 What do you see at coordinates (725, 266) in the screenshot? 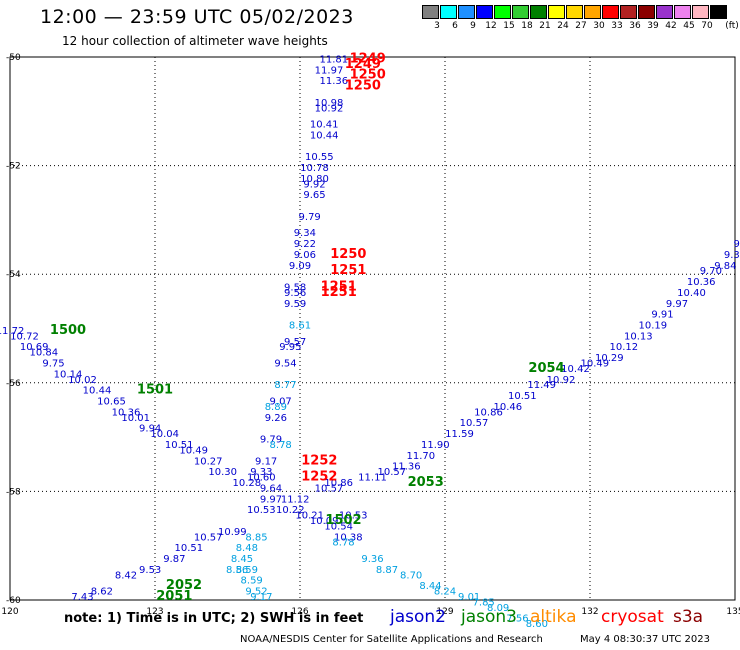
I see `wave-height-value: 9.84` at bounding box center [725, 266].